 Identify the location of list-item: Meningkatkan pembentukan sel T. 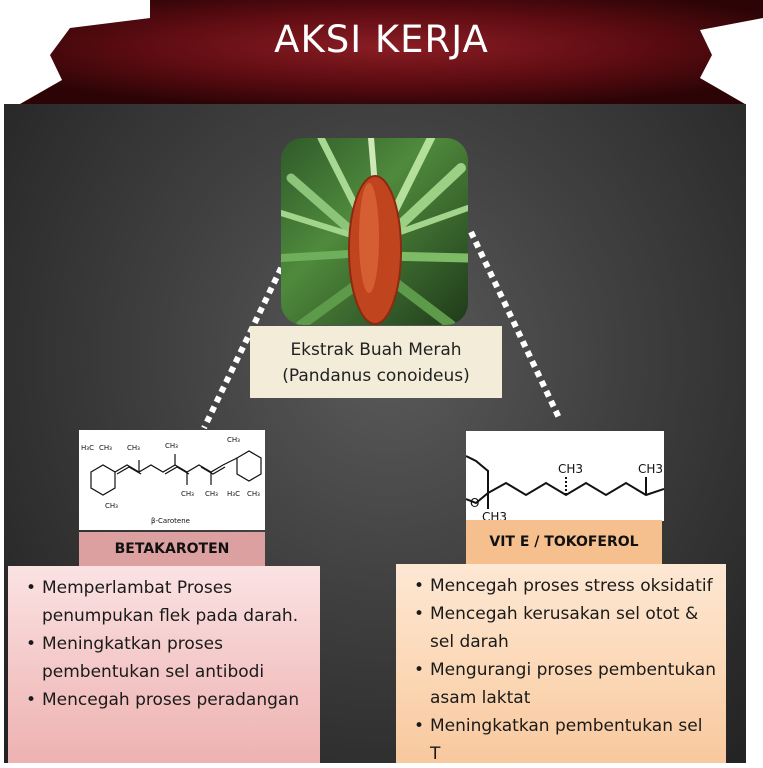
(562, 740).